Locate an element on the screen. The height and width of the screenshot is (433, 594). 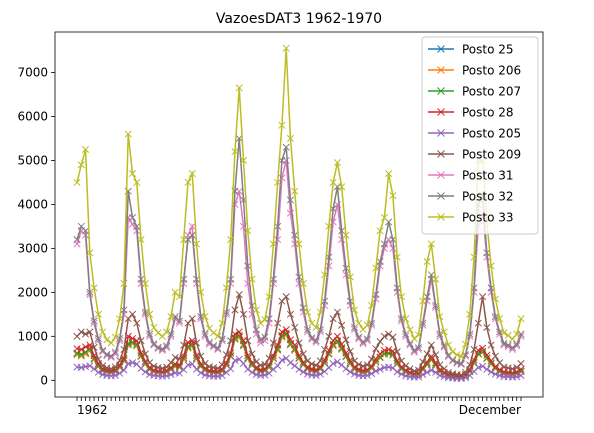
y-tick-label: 0 is located at coordinates (44, 380).